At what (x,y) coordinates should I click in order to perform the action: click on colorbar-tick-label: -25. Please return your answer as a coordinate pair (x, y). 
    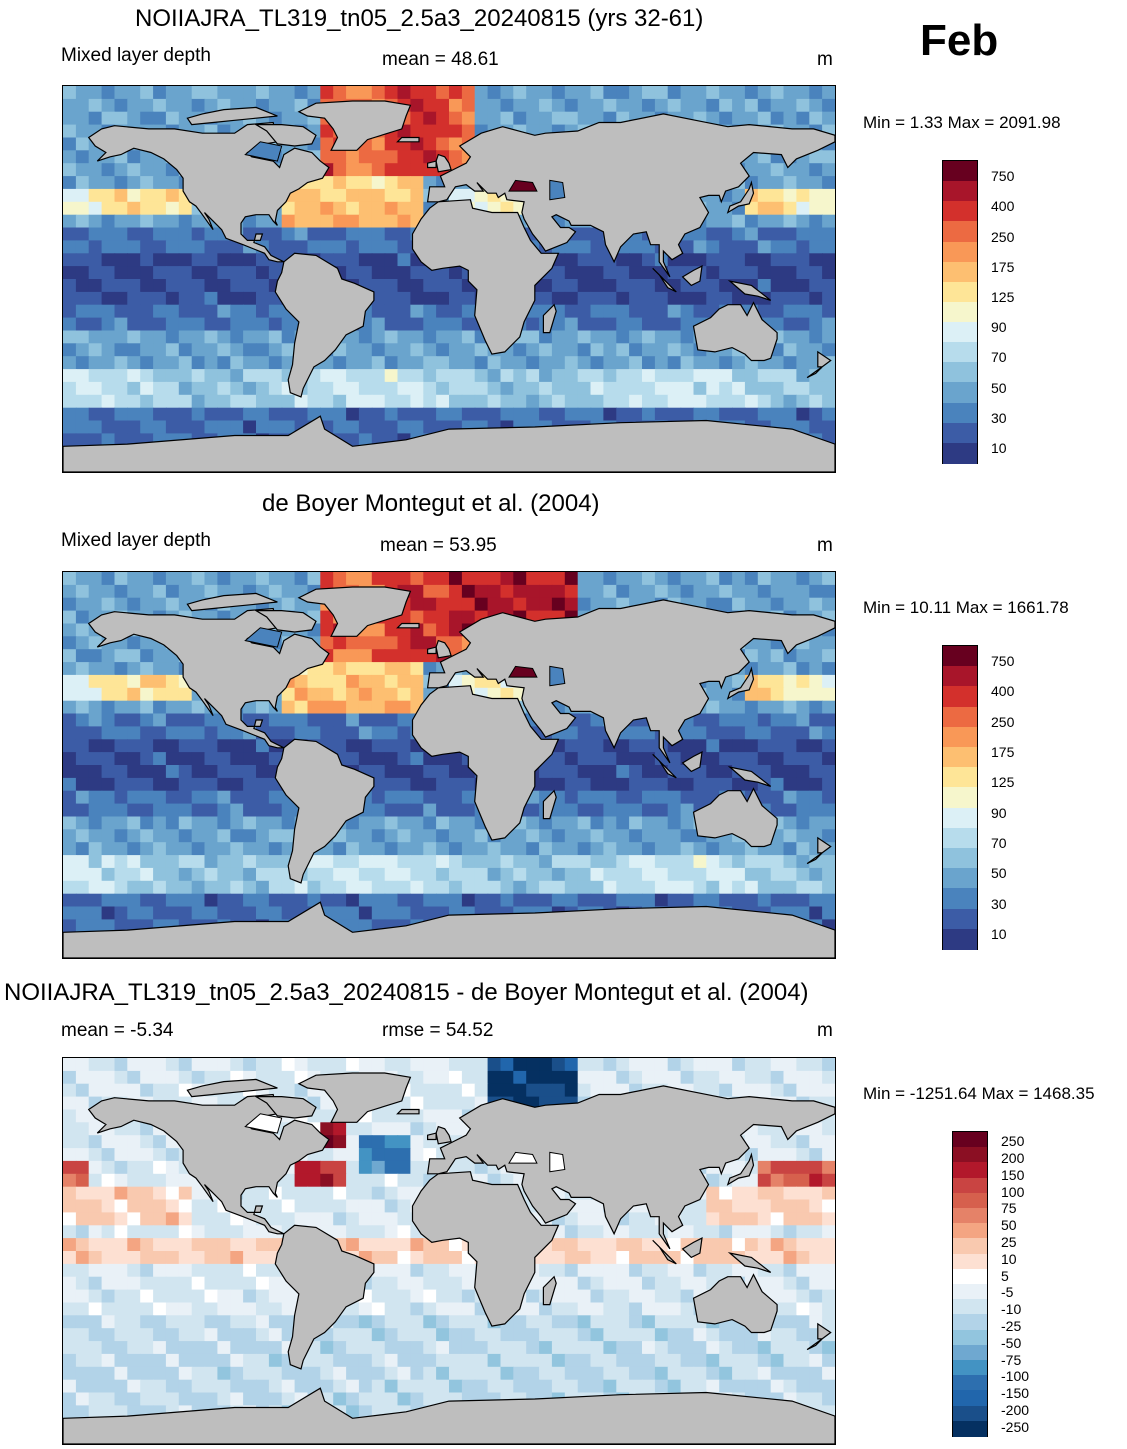
    Looking at the image, I should click on (1011, 1326).